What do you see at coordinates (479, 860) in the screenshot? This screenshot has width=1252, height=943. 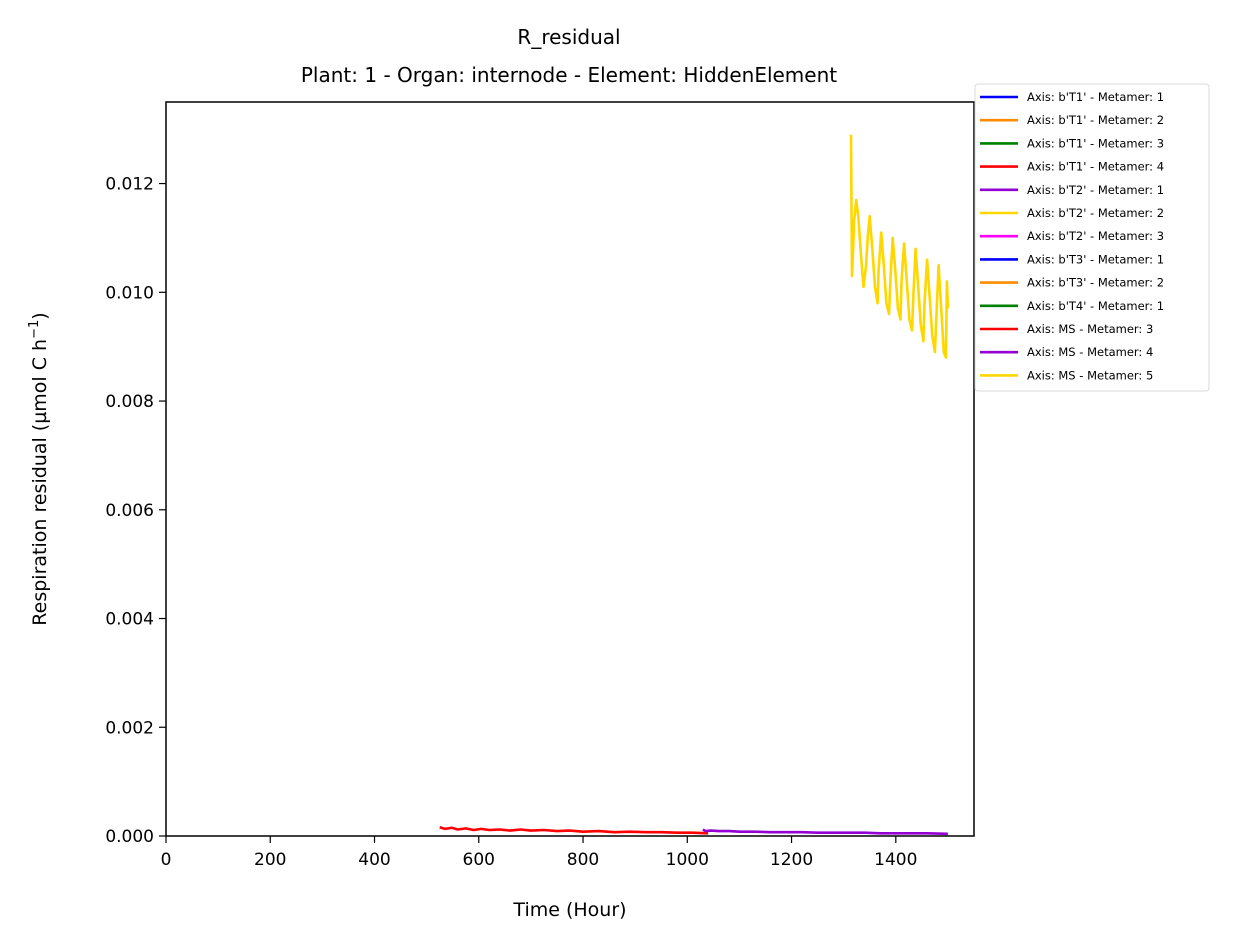 I see `x-tick-label: 600` at bounding box center [479, 860].